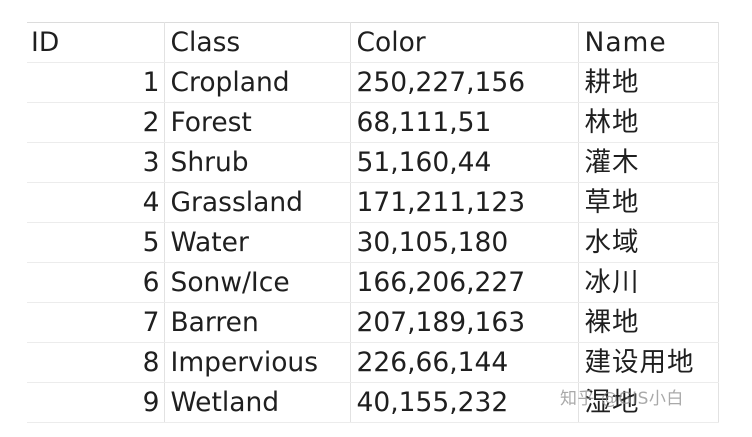  I want to click on name-cell: 林地, so click(648, 122).